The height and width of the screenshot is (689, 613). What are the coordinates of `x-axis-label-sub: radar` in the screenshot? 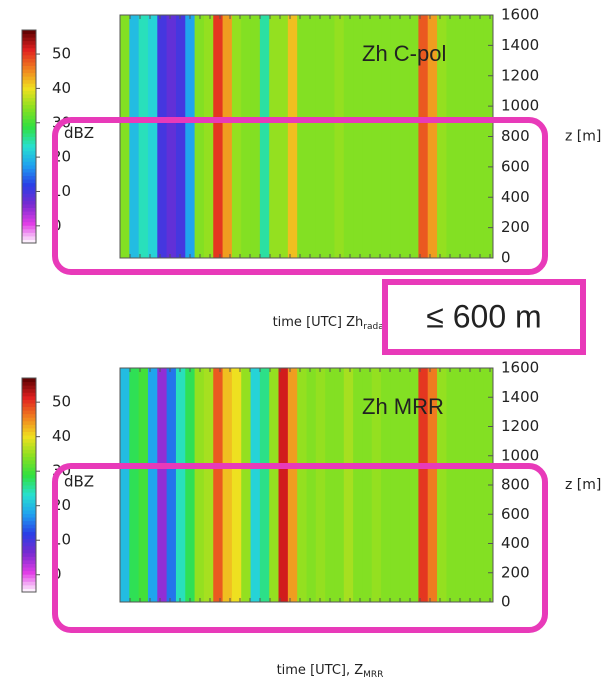 It's located at (375, 327).